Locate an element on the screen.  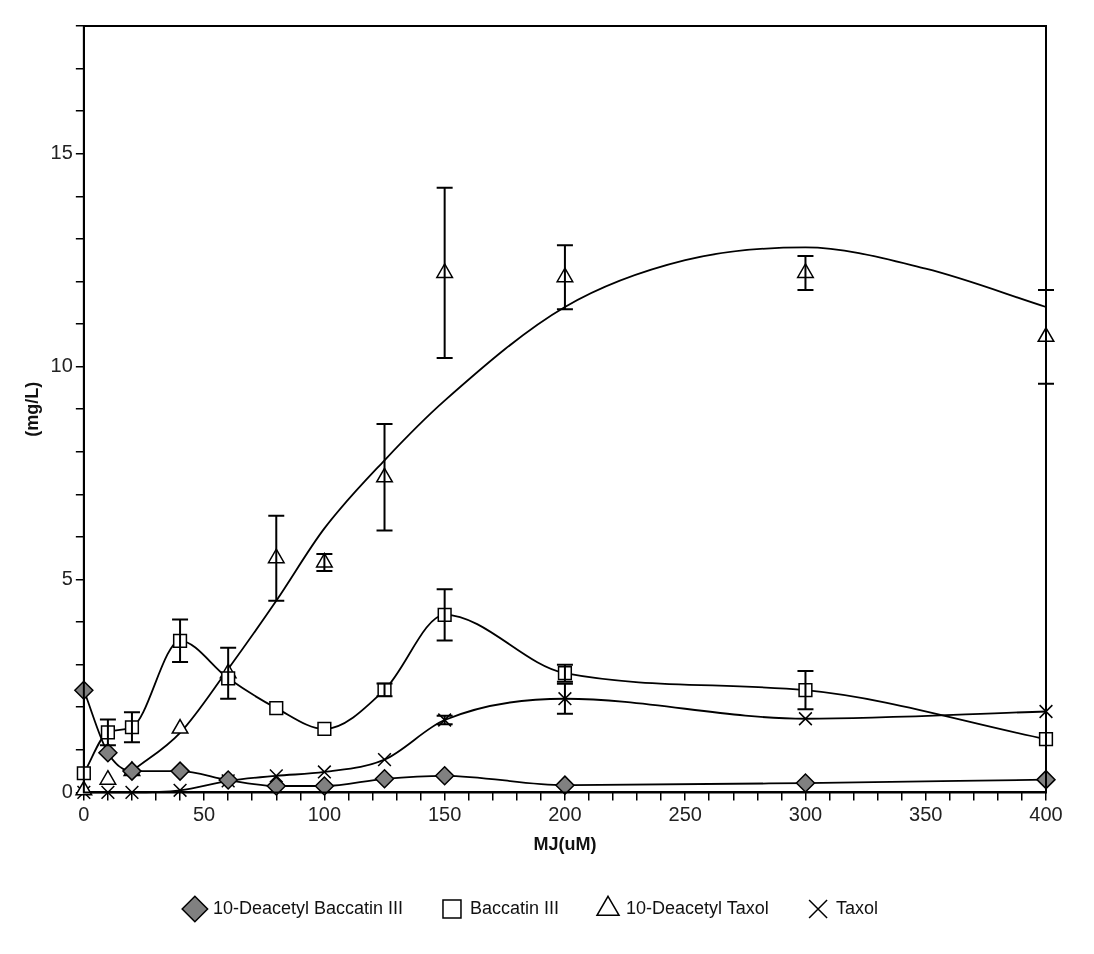
x-tick-label: 150 is located at coordinates (444, 813).